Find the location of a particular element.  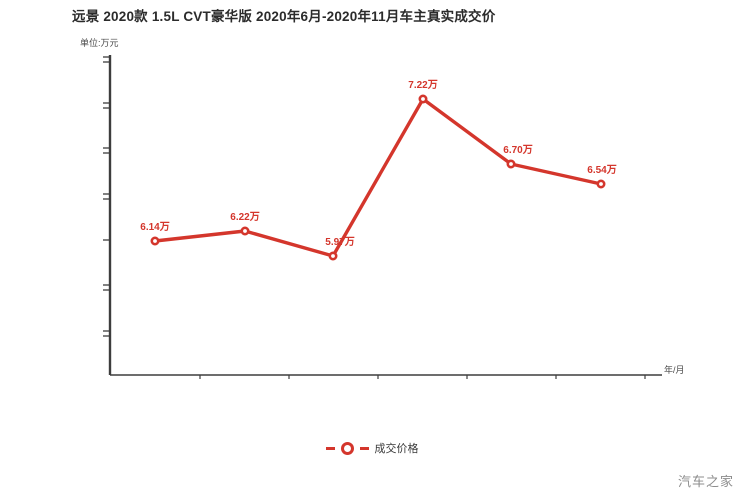

data-point-label: 5.97万 is located at coordinates (340, 242).